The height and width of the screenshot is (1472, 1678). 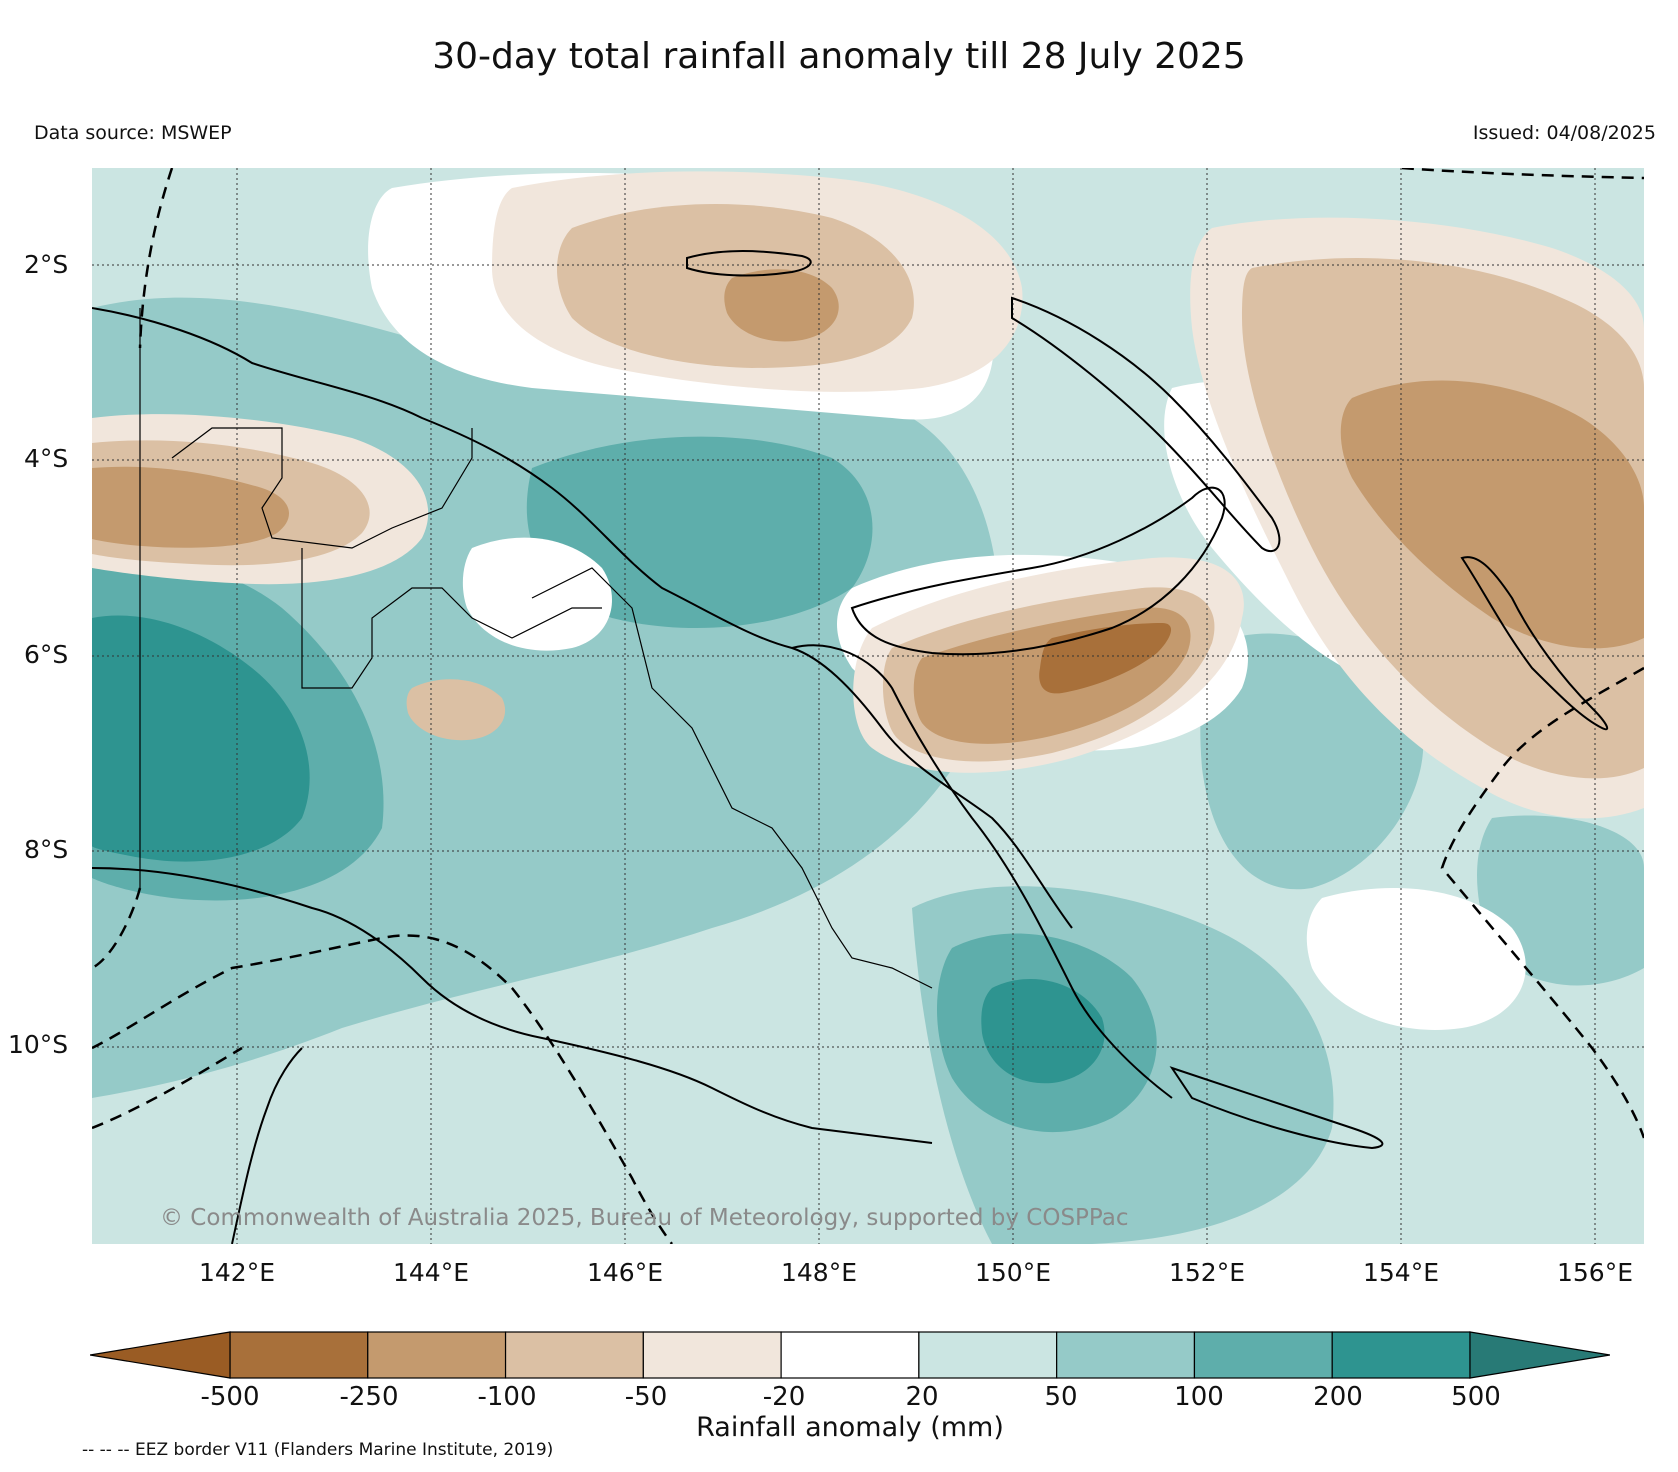 I want to click on coastline-cape-york, so click(x=267, y=1145).